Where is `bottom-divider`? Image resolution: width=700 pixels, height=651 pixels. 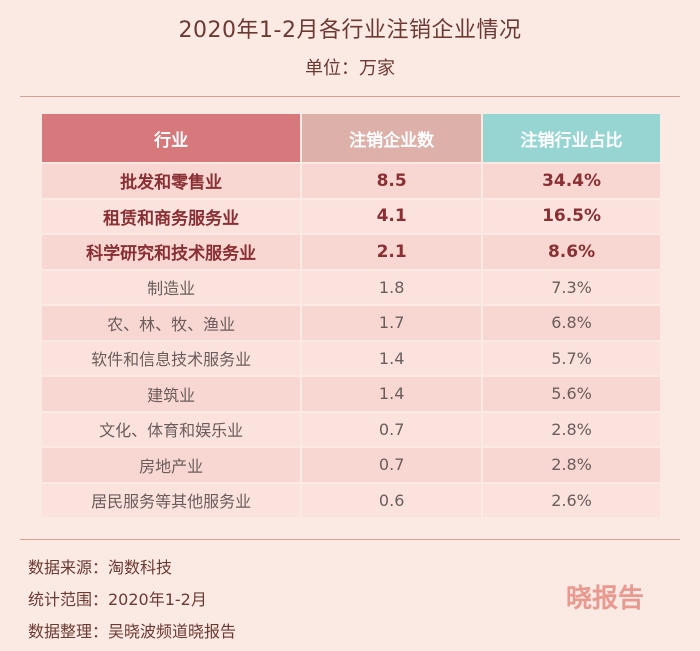
bottom-divider is located at coordinates (350, 539).